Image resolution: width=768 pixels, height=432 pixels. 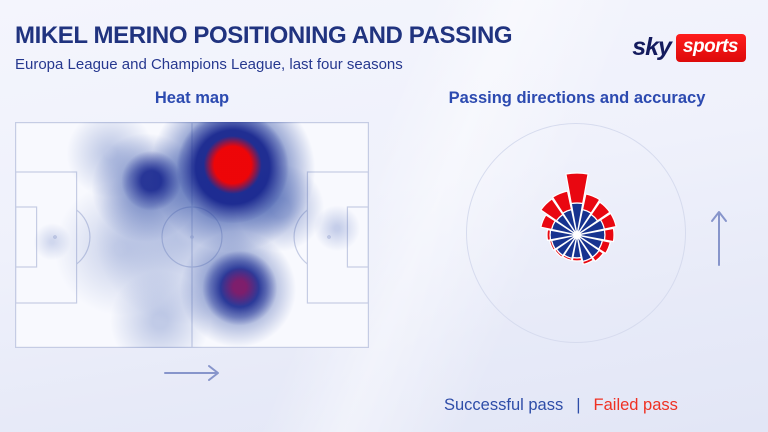 What do you see at coordinates (719, 238) in the screenshot?
I see `attack-direction-arrow-up` at bounding box center [719, 238].